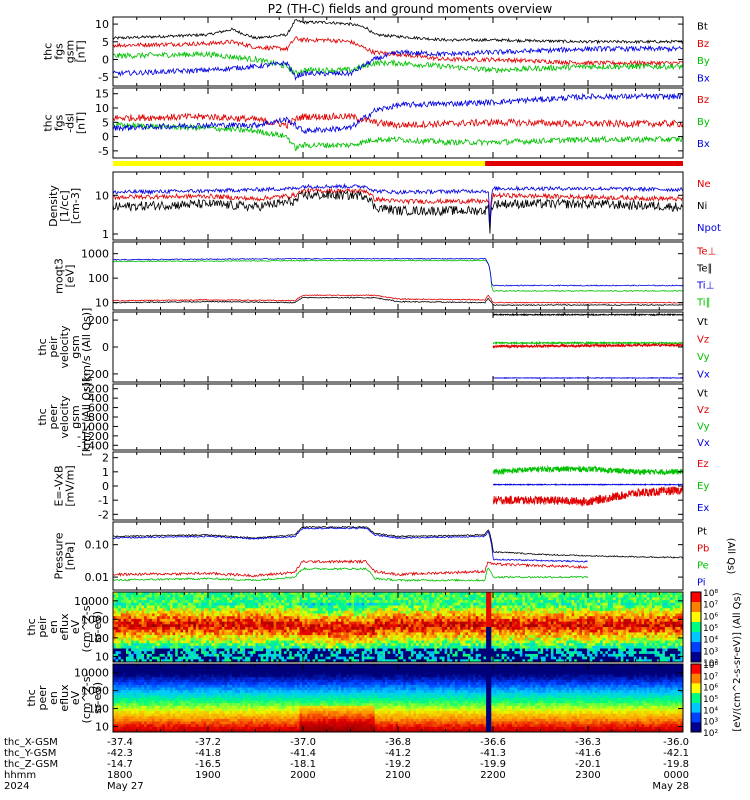  I want to click on x-tick-label: -20.1, so click(588, 764).